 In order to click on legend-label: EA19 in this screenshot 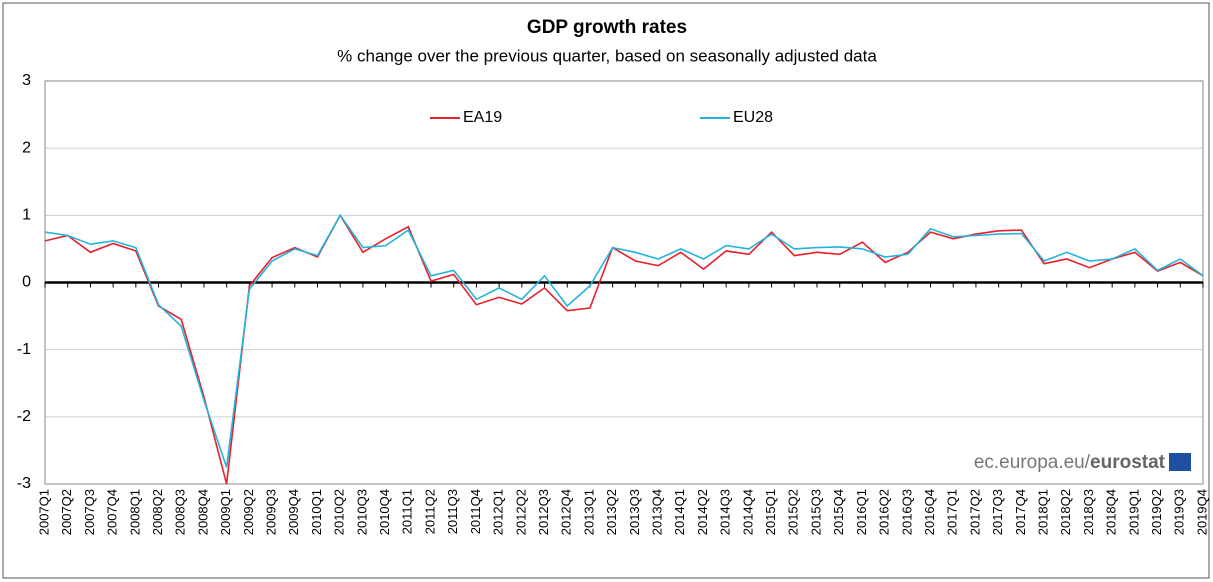, I will do `click(482, 117)`.